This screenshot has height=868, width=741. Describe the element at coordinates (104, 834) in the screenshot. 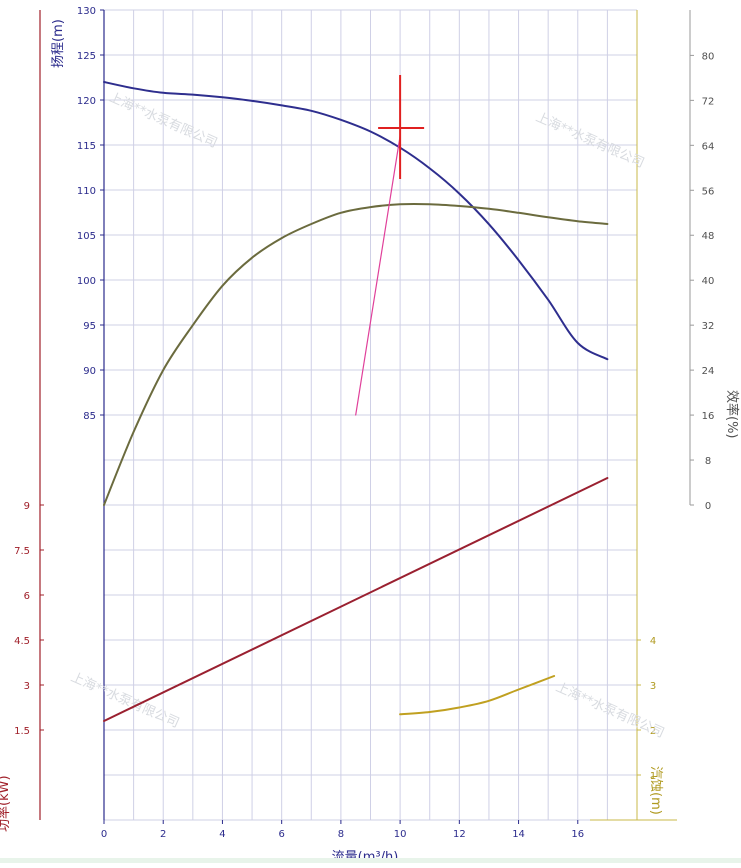

I see `x-tick-label: 0` at that location.